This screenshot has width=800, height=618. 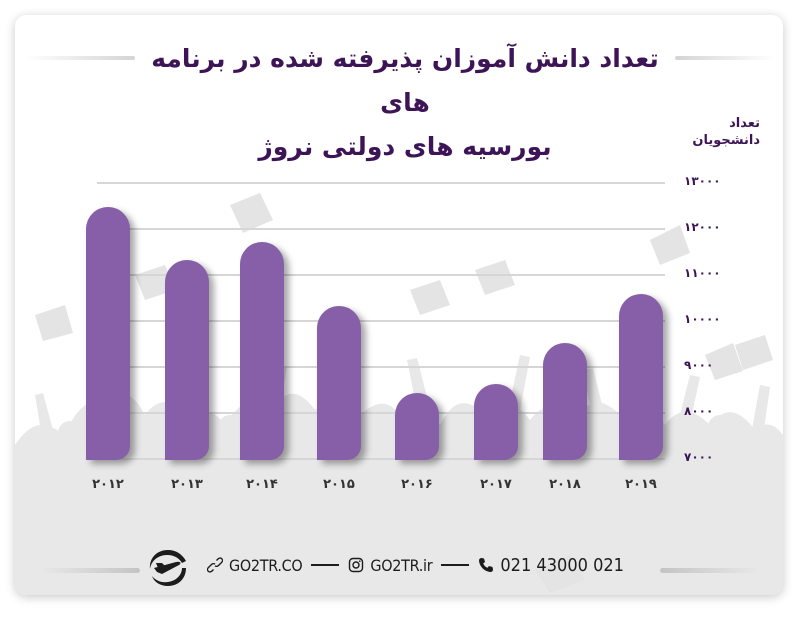 What do you see at coordinates (702, 273) in the screenshot?
I see `y-tick-label: ۱۱۰۰۰` at bounding box center [702, 273].